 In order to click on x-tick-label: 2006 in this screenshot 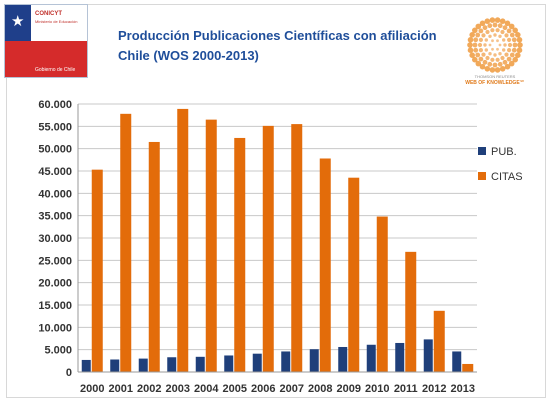, I will do `click(263, 389)`.